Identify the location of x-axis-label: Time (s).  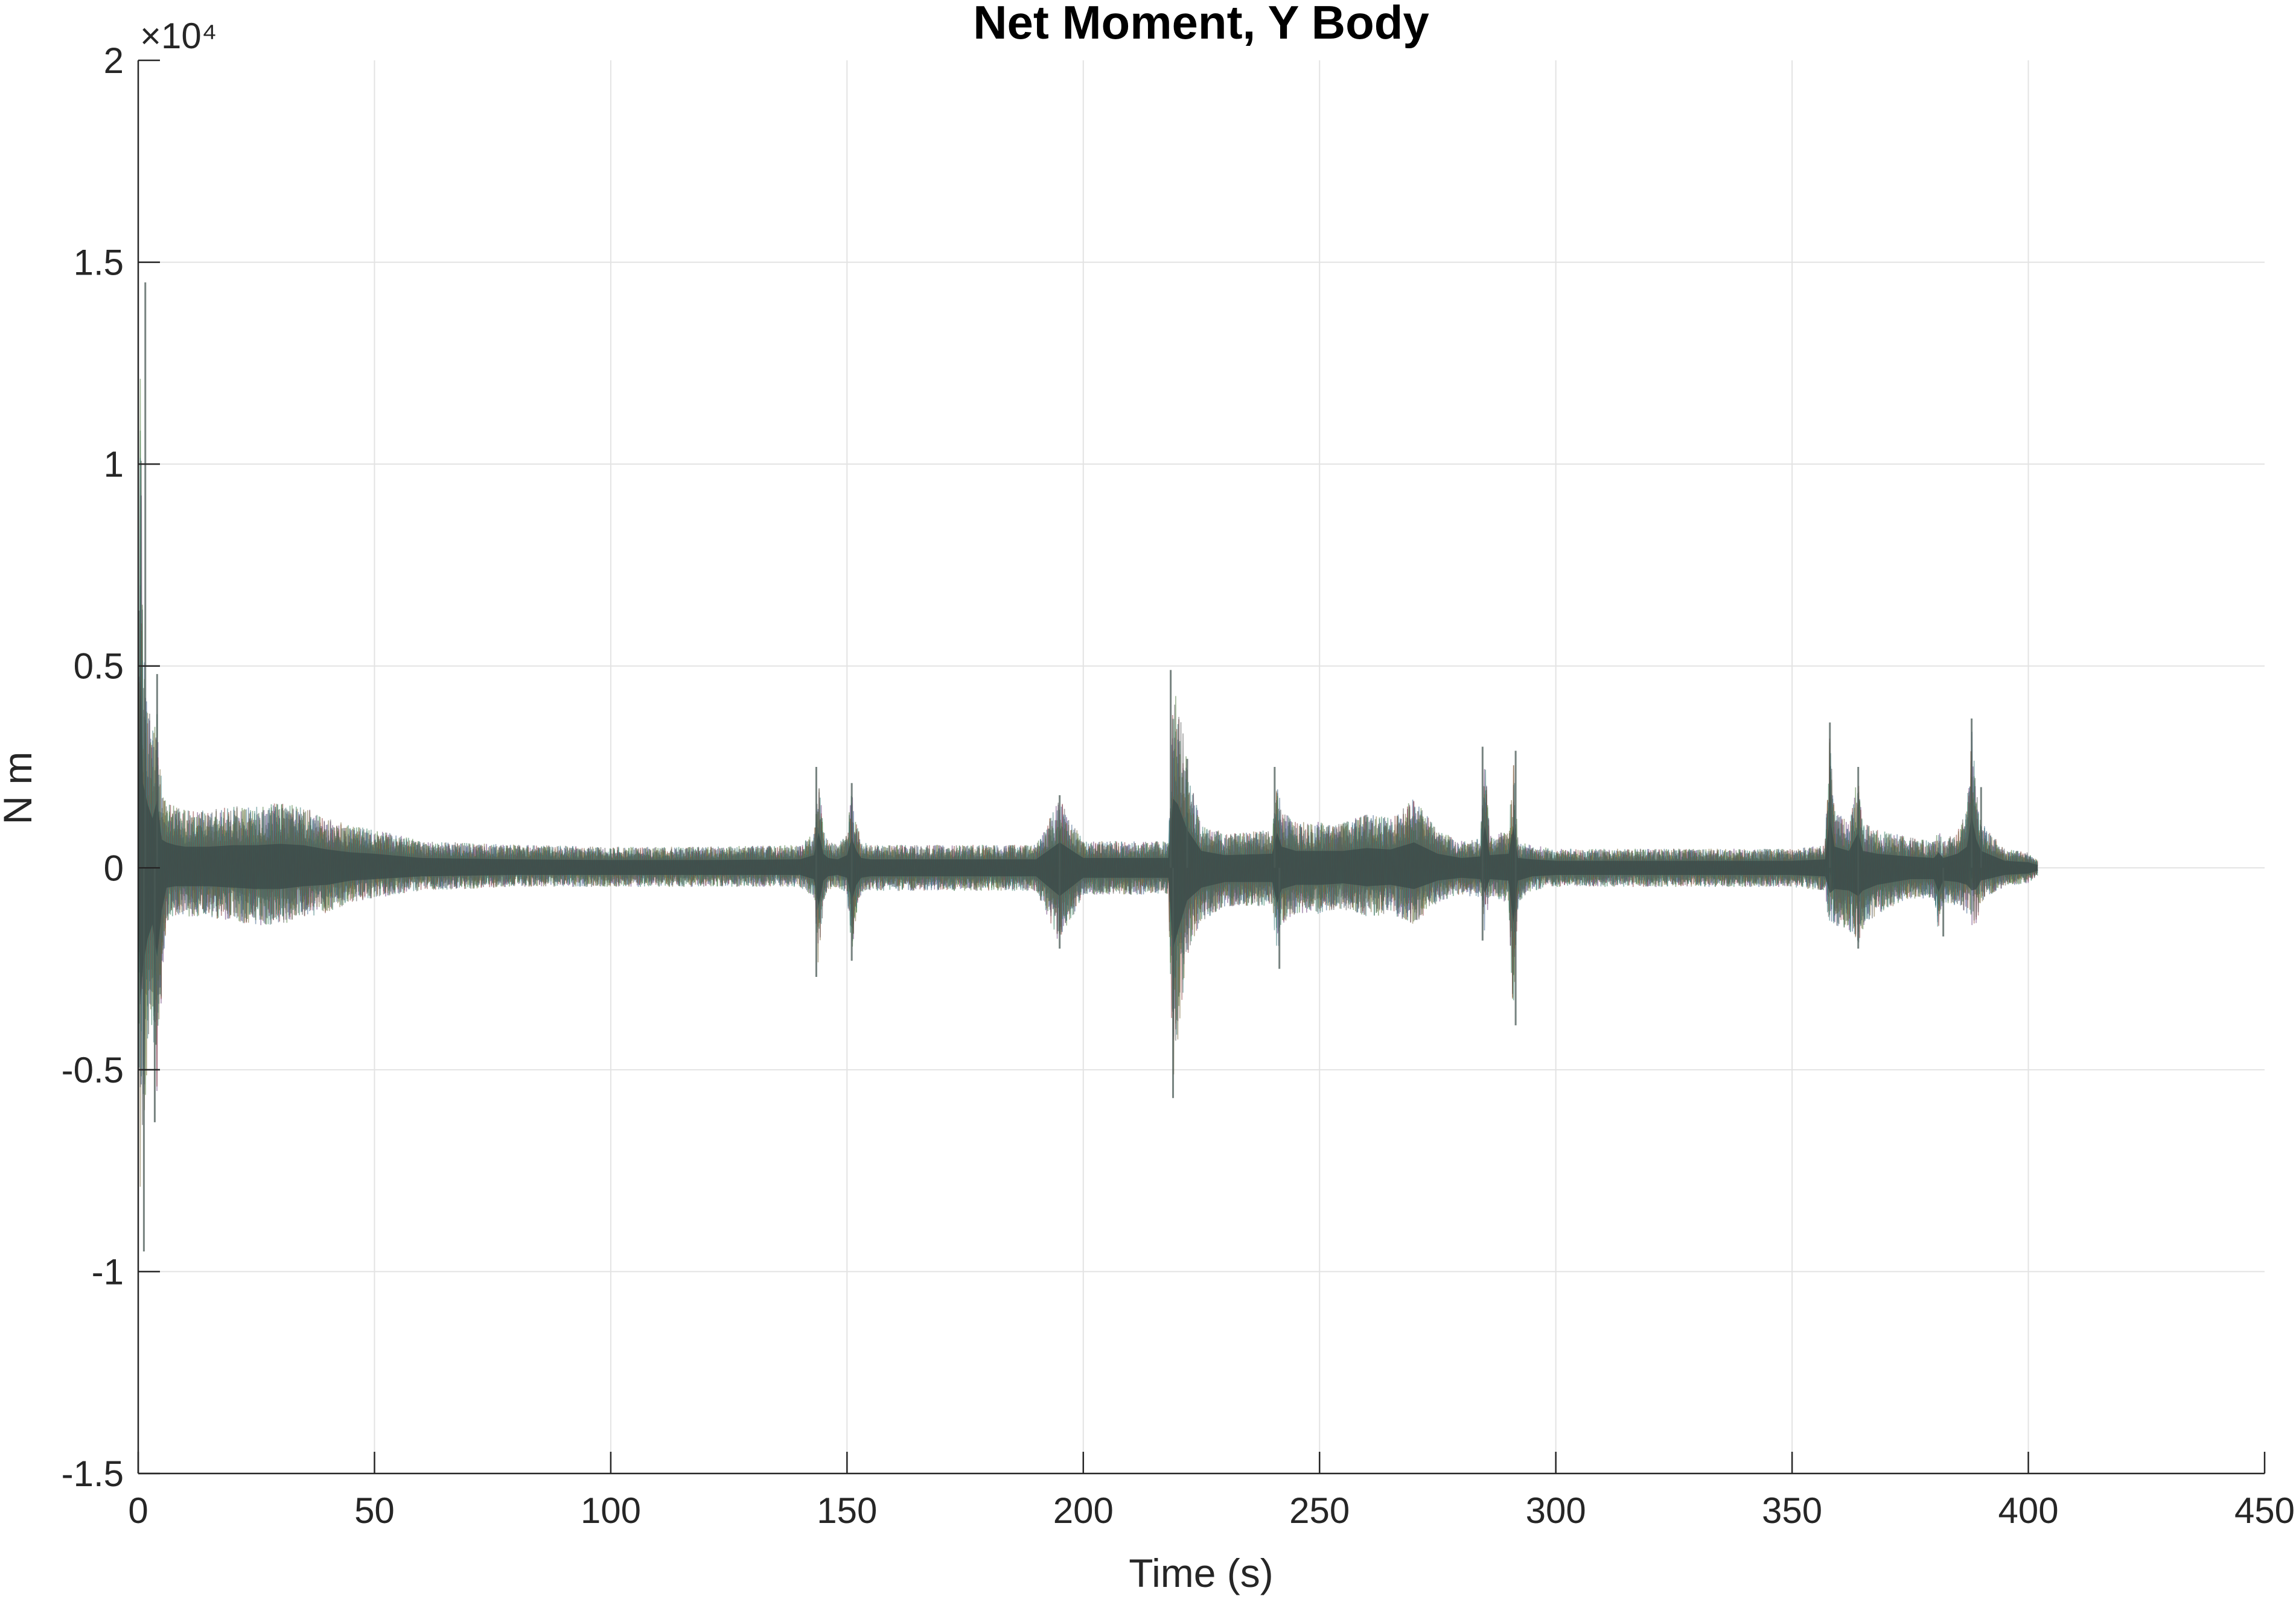
(1201, 1573).